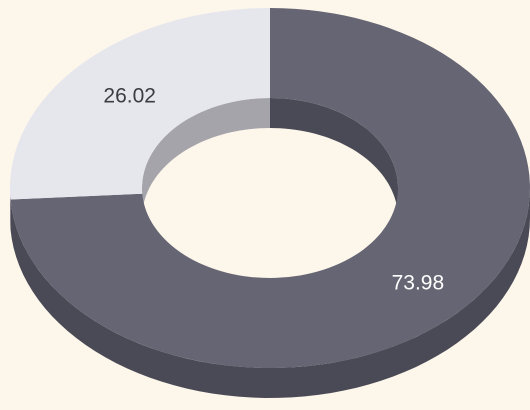 Image resolution: width=530 pixels, height=410 pixels. Describe the element at coordinates (206, 158) in the screenshot. I see `slice-2-inner-wall` at that location.